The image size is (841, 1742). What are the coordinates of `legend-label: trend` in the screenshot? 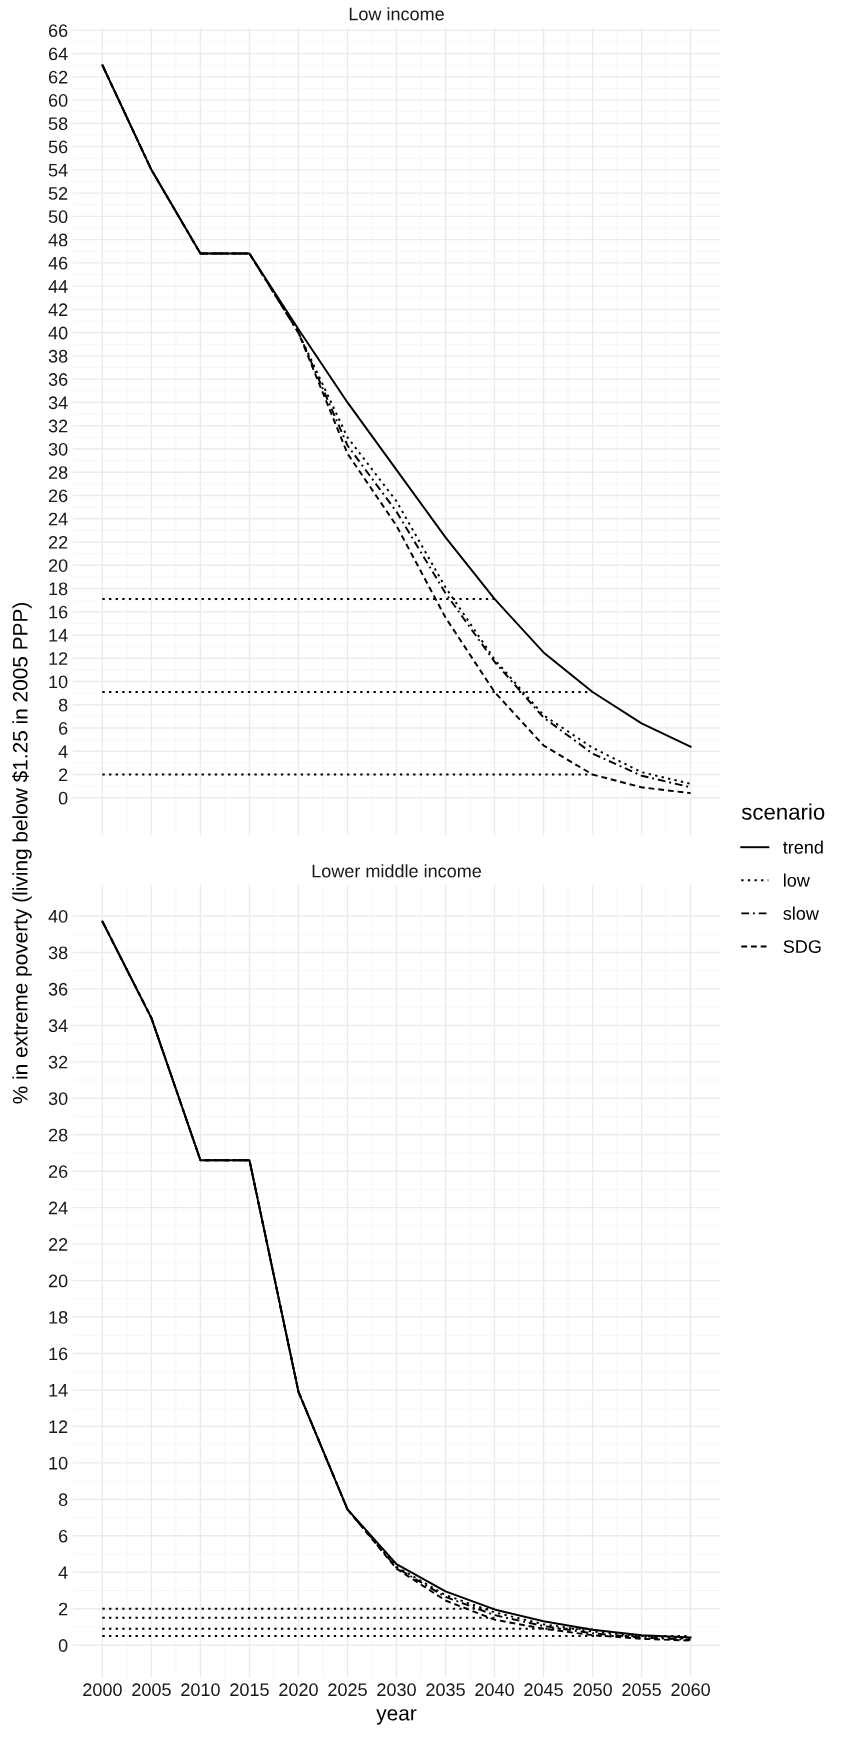 It's located at (803, 847).